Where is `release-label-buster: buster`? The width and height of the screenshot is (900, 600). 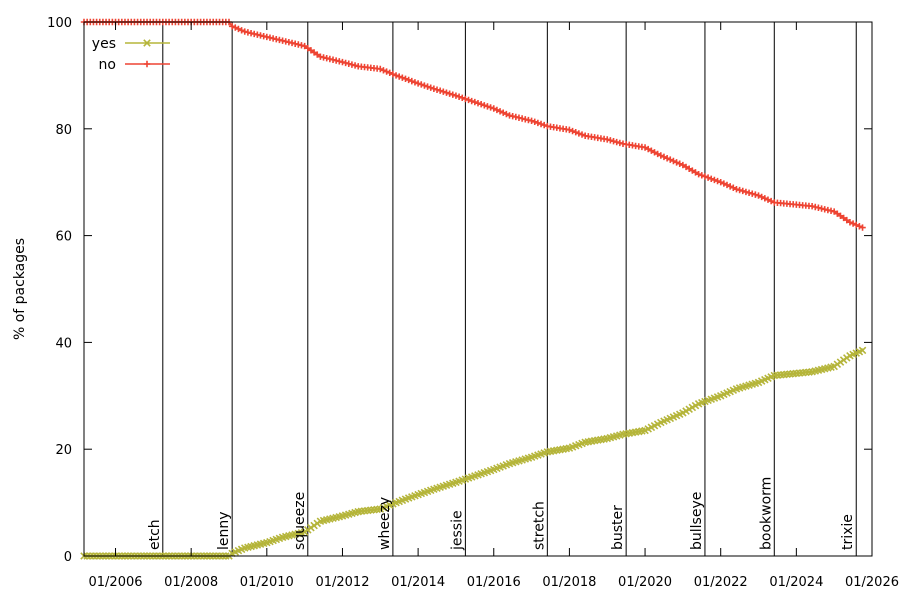
release-label-buster: buster is located at coordinates (618, 527).